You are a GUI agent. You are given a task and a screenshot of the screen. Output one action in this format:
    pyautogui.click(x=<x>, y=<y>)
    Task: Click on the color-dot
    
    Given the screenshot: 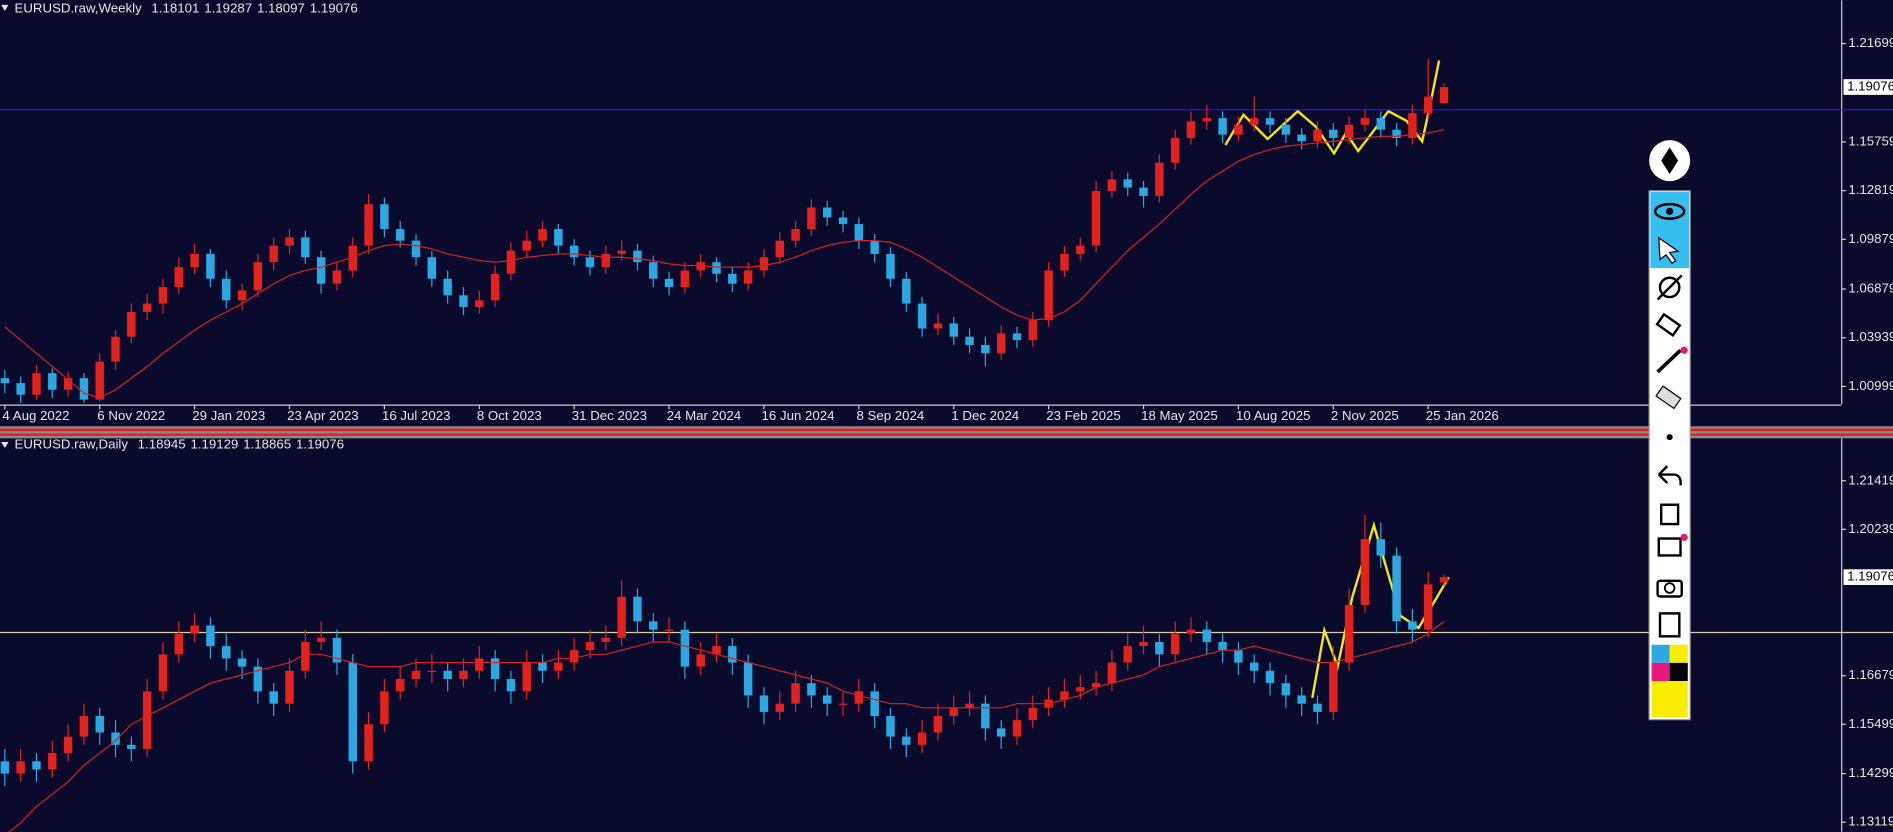 What is the action you would take?
    pyautogui.click(x=1684, y=537)
    